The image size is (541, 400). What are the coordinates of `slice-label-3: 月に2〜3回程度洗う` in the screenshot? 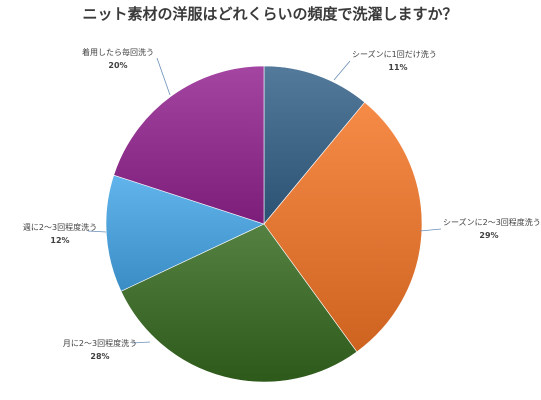 It's located at (100, 343).